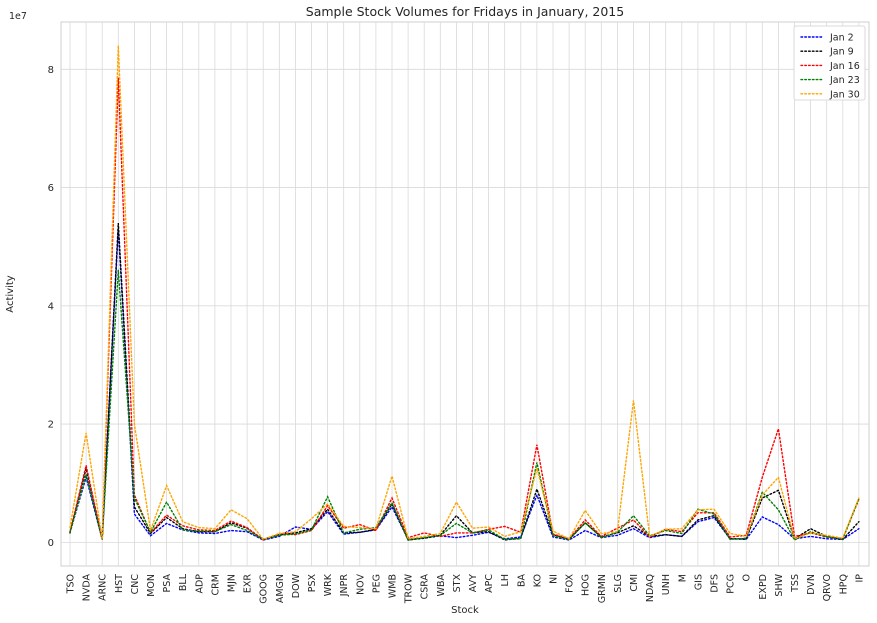  What do you see at coordinates (328, 584) in the screenshot?
I see `x-tick-label: WRK` at bounding box center [328, 584].